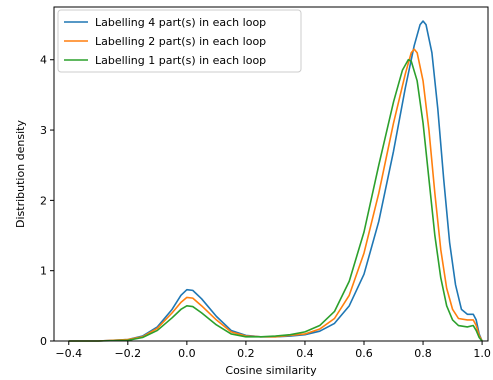 The image size is (493, 380). What do you see at coordinates (482, 353) in the screenshot?
I see `x-tick-label: 1.0` at bounding box center [482, 353].